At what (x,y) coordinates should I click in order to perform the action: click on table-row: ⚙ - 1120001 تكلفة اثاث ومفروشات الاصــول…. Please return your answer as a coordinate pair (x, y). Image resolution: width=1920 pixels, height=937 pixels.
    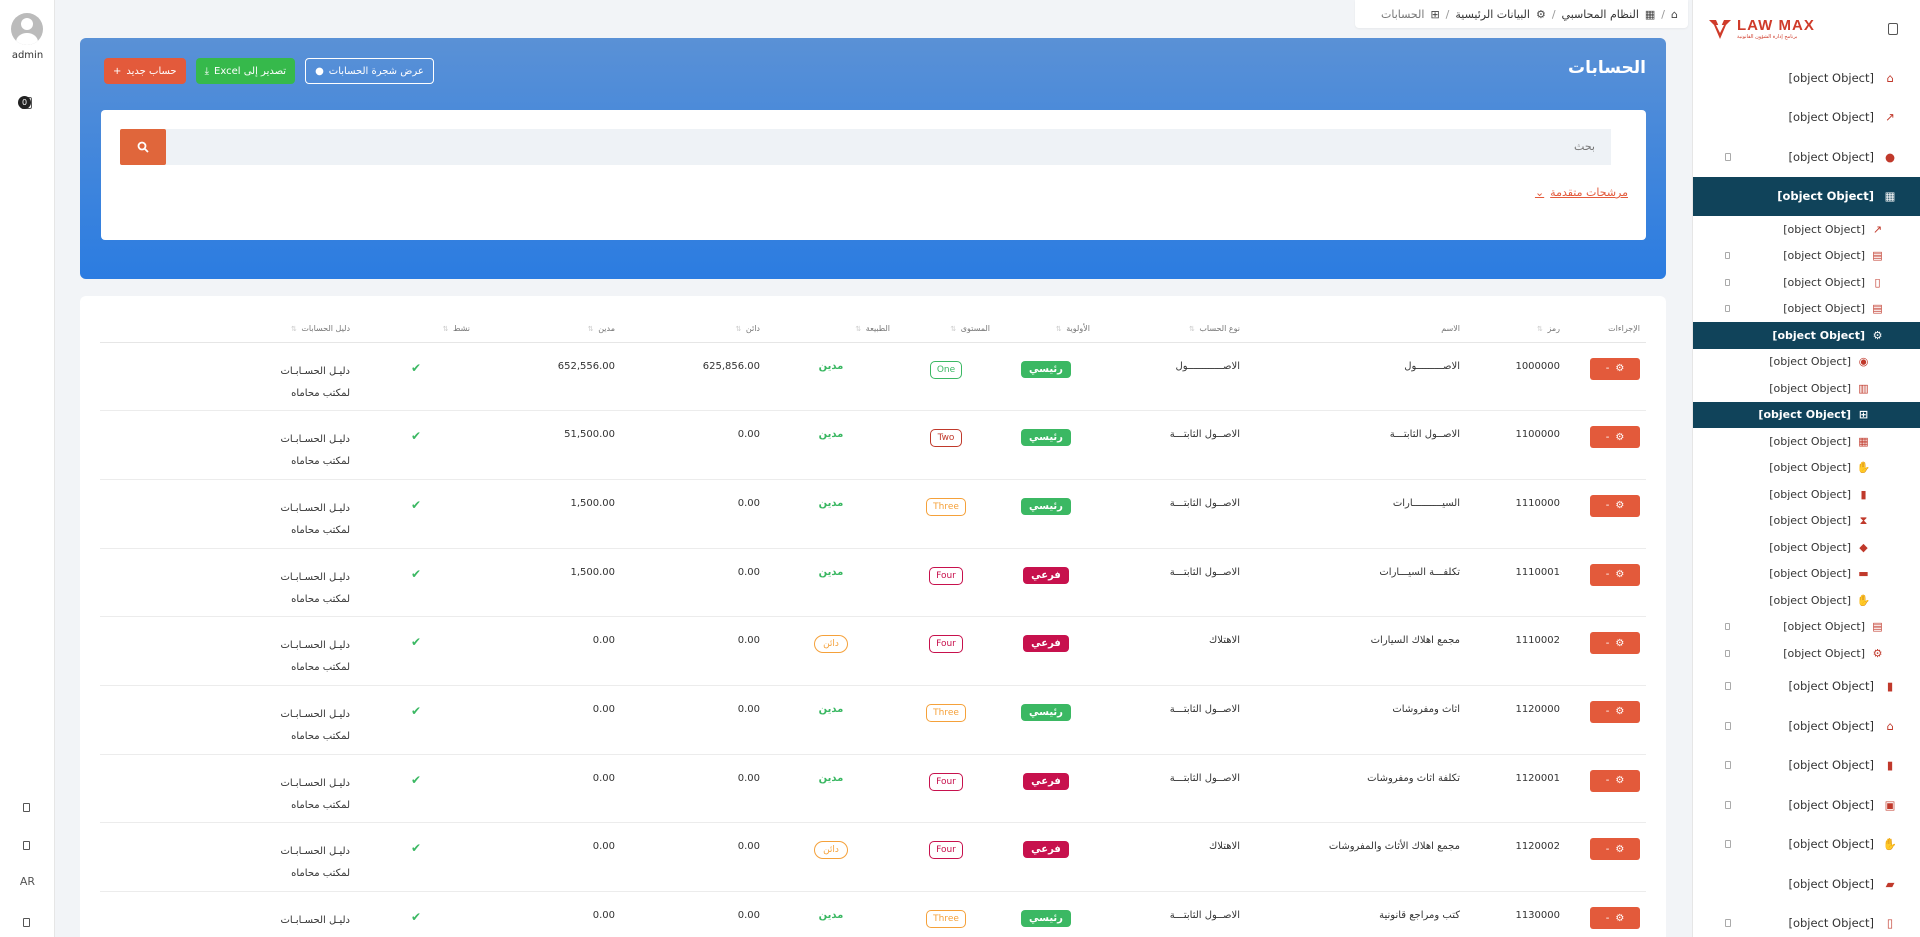
    Looking at the image, I should click on (873, 789).